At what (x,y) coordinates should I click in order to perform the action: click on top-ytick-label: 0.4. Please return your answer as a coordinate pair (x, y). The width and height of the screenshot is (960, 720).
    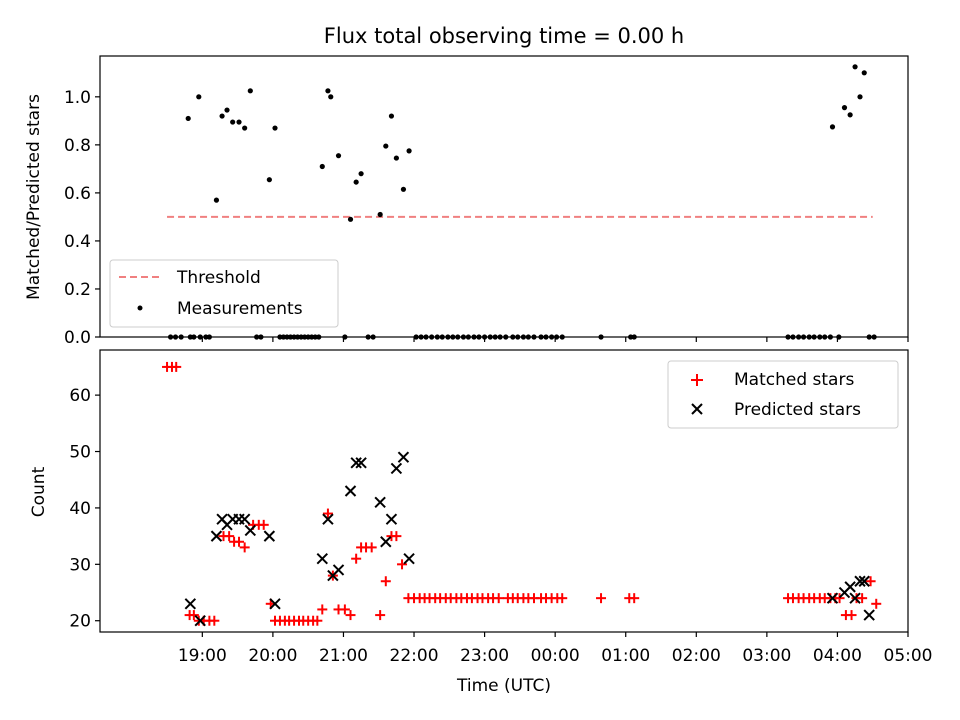
    Looking at the image, I should click on (77, 242).